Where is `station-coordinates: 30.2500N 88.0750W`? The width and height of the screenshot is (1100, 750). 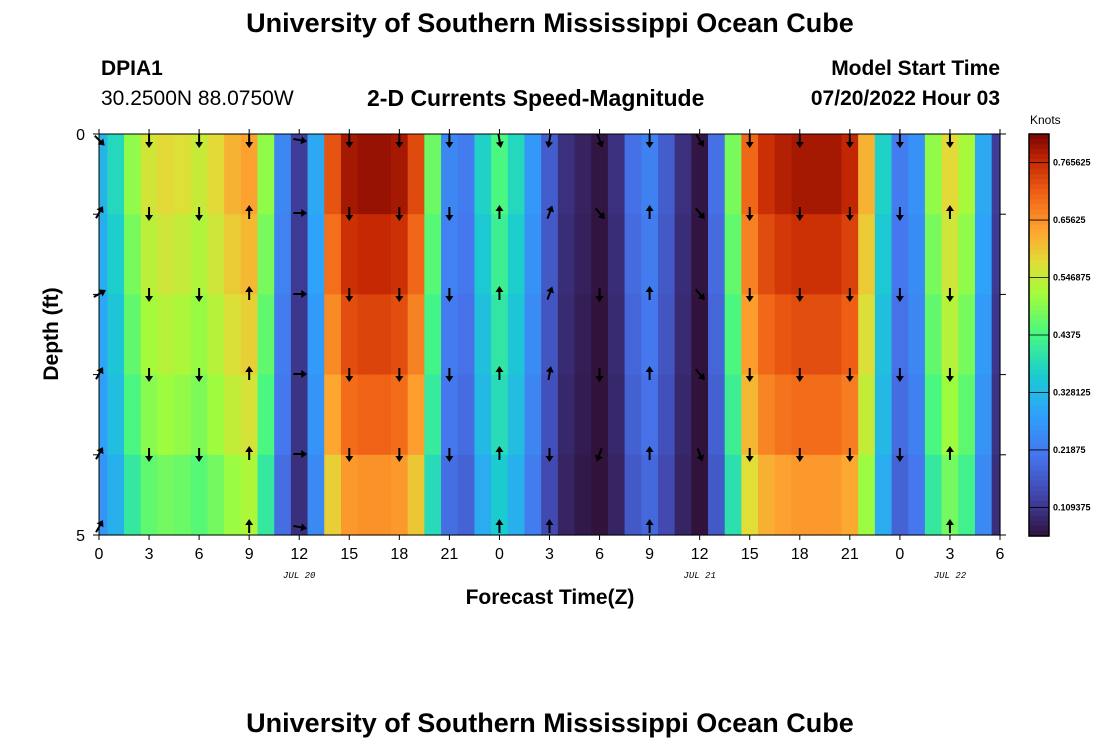 station-coordinates: 30.2500N 88.0750W is located at coordinates (197, 98).